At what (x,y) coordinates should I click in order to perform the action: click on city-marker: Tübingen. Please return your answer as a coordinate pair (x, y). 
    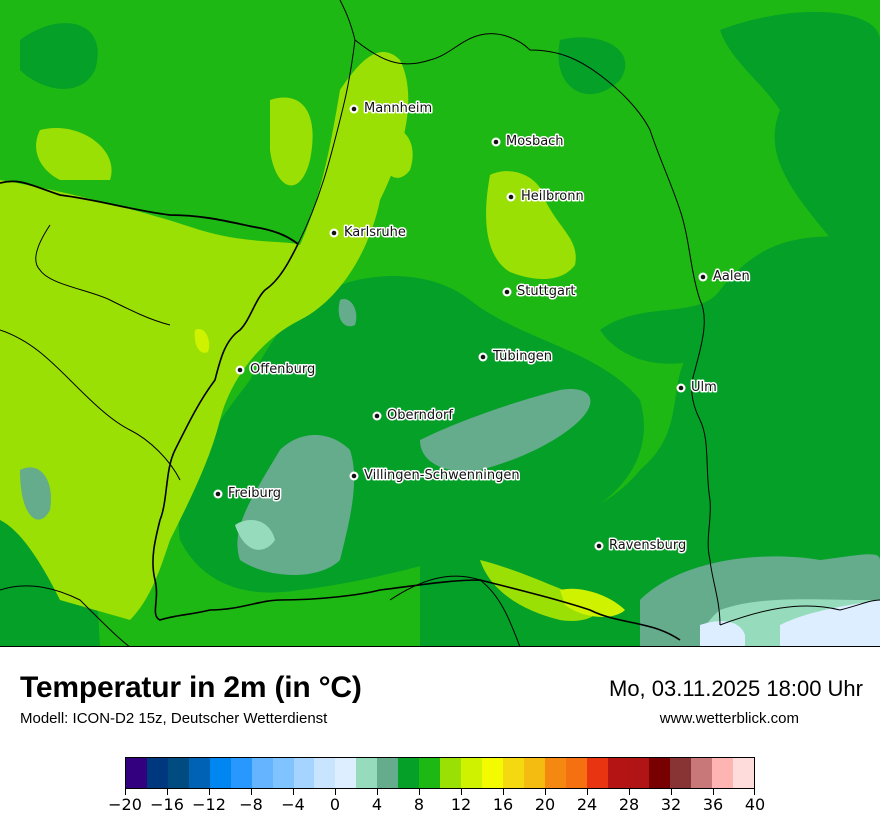
    Looking at the image, I should click on (516, 357).